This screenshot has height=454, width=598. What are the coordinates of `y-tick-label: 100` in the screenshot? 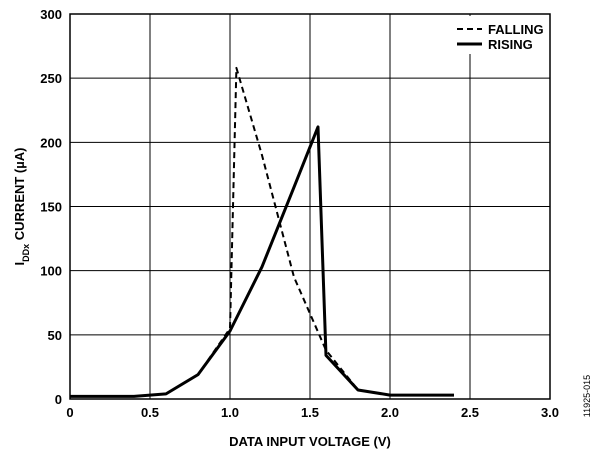 It's located at (51, 271).